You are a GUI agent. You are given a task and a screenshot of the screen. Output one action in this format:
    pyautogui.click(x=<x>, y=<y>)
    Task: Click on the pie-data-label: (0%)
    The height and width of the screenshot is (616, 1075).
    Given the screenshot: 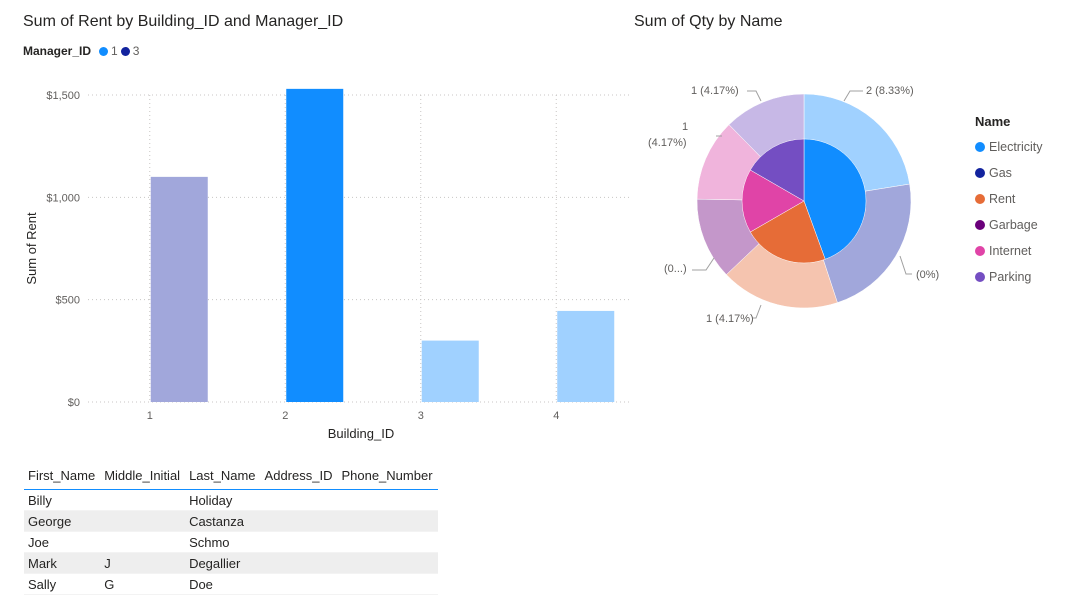 What is the action you would take?
    pyautogui.click(x=927, y=275)
    